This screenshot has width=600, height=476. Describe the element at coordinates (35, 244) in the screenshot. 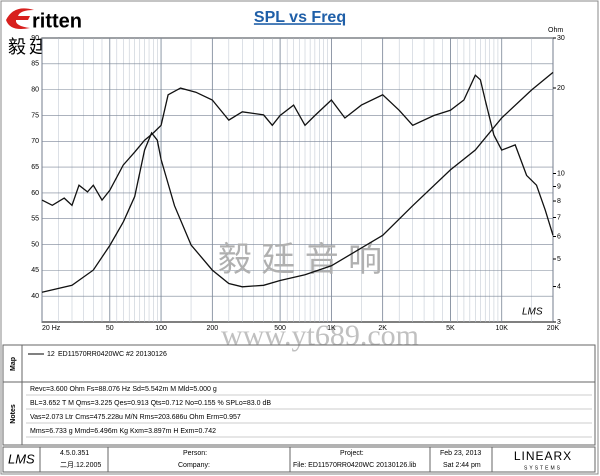

I see `y-tick-label: 50` at that location.